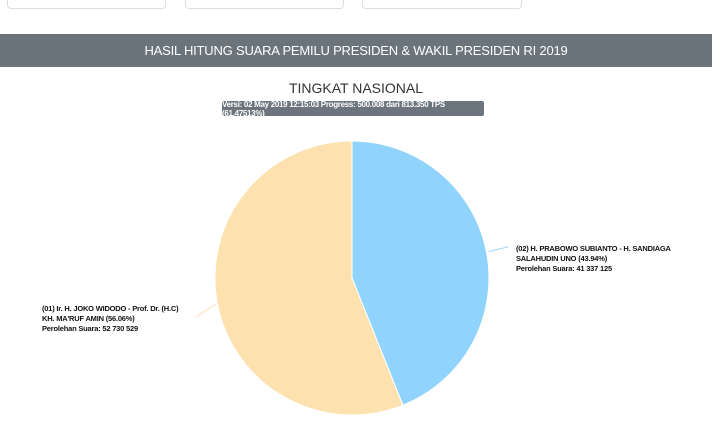 This screenshot has height=435, width=712. What do you see at coordinates (88, 318) in the screenshot?
I see `label-line: KH. MA'RUF AMIN (56.06%)` at bounding box center [88, 318].